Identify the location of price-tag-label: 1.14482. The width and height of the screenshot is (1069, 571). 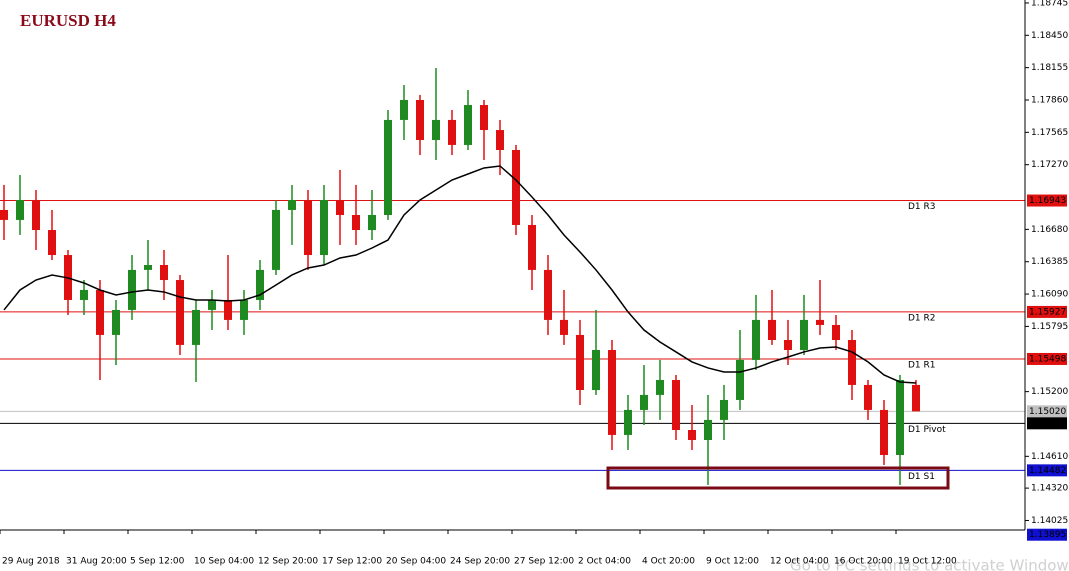
(1047, 471).